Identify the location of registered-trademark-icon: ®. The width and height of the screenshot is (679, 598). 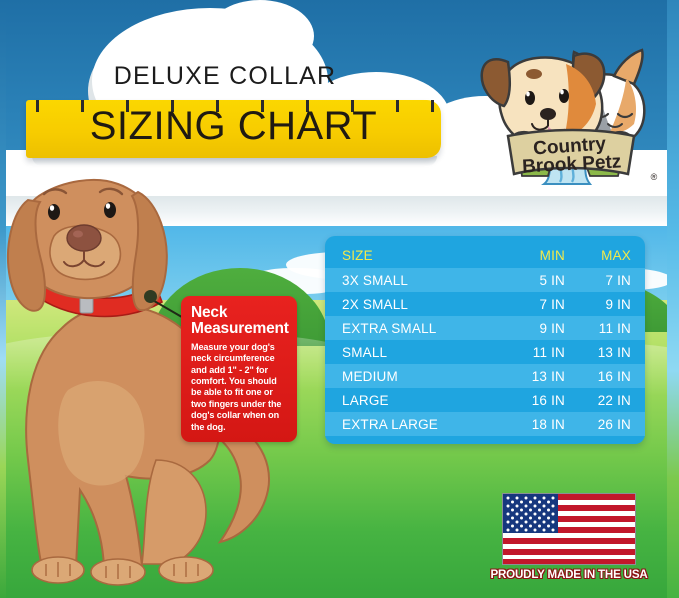
(654, 177).